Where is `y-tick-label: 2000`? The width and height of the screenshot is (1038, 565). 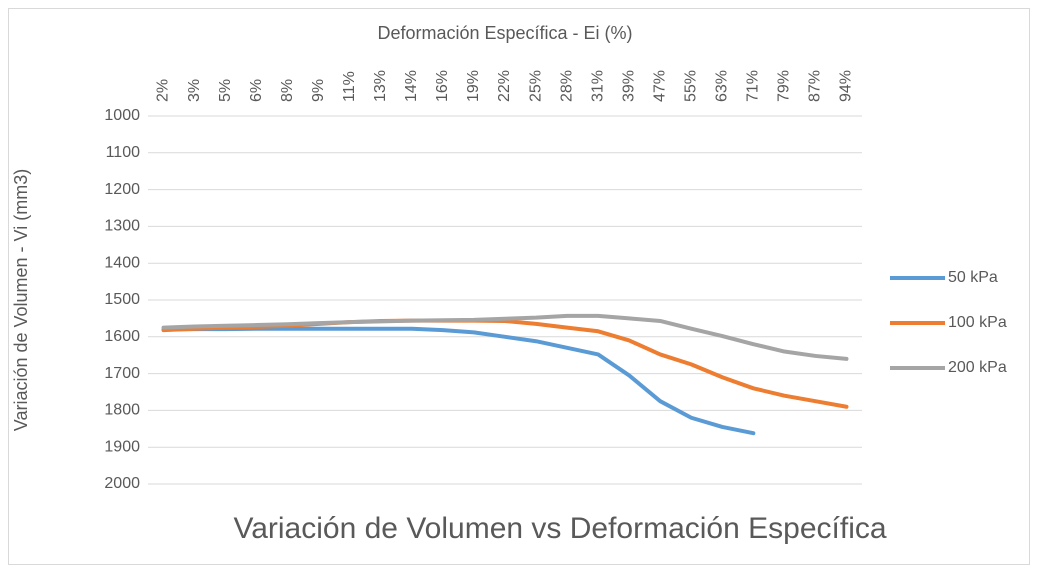
y-tick-label: 2000 is located at coordinates (122, 483).